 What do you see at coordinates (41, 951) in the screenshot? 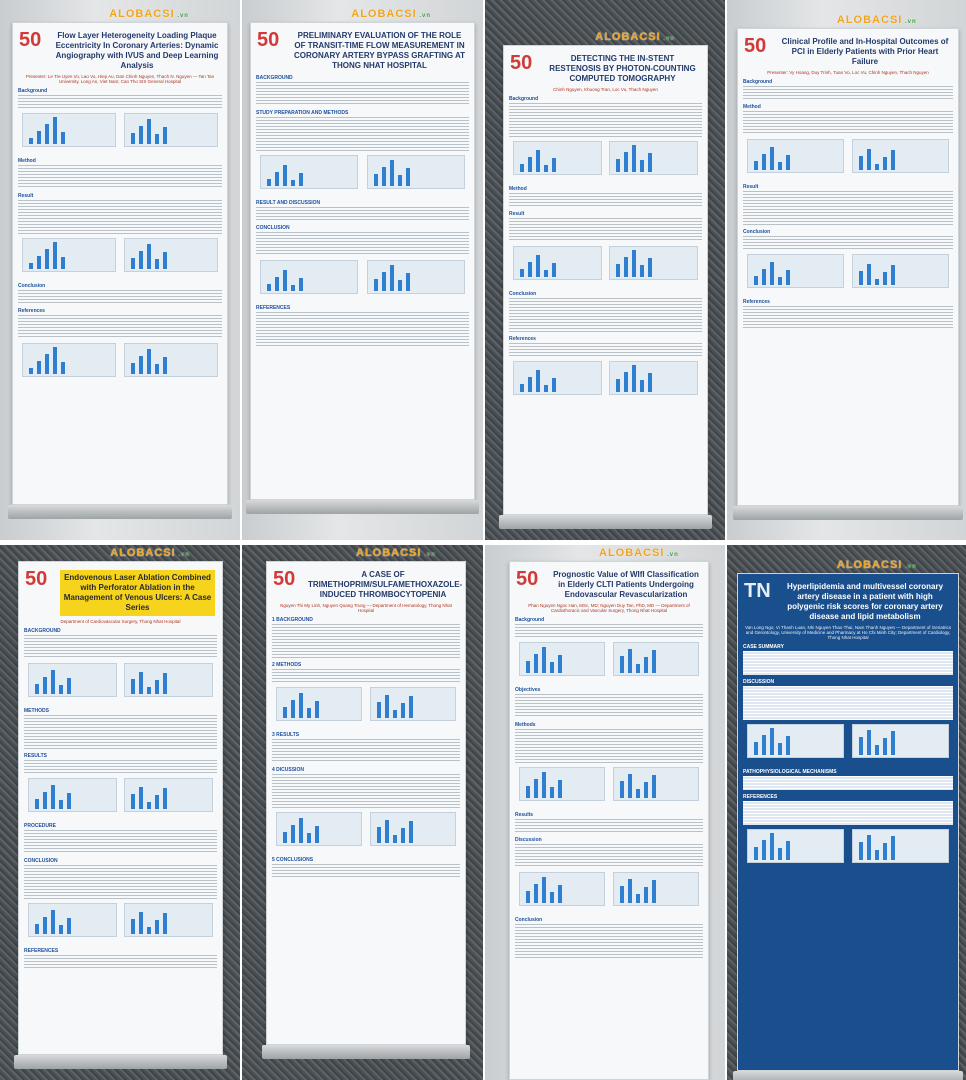
I see `section-heading: REFERENCES` at bounding box center [41, 951].